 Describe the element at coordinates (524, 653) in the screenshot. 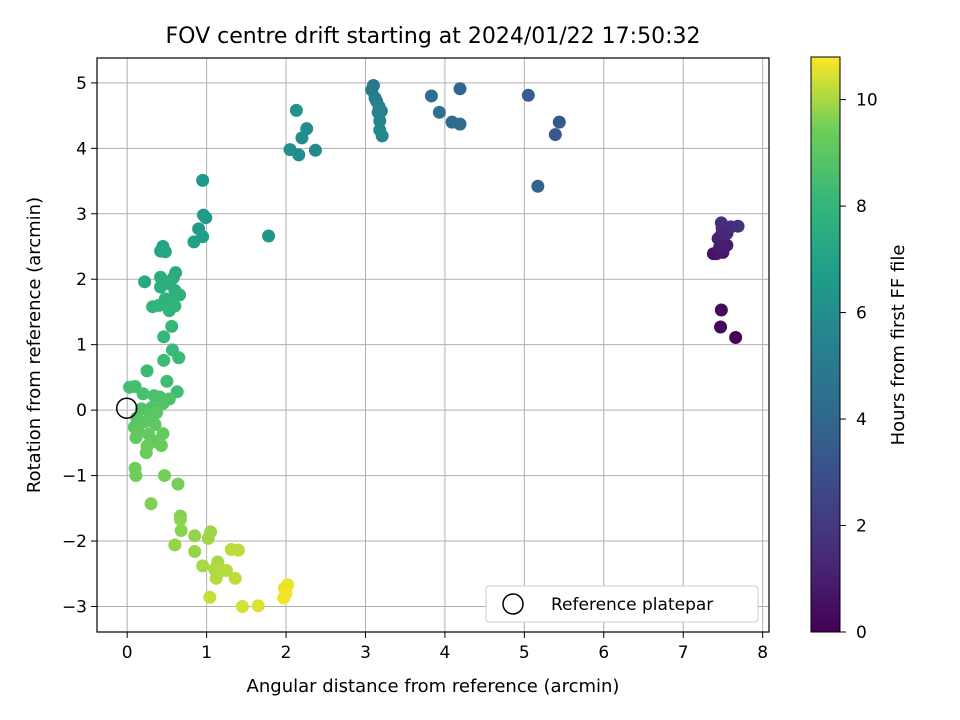

I see `x-tick-label: 5` at that location.